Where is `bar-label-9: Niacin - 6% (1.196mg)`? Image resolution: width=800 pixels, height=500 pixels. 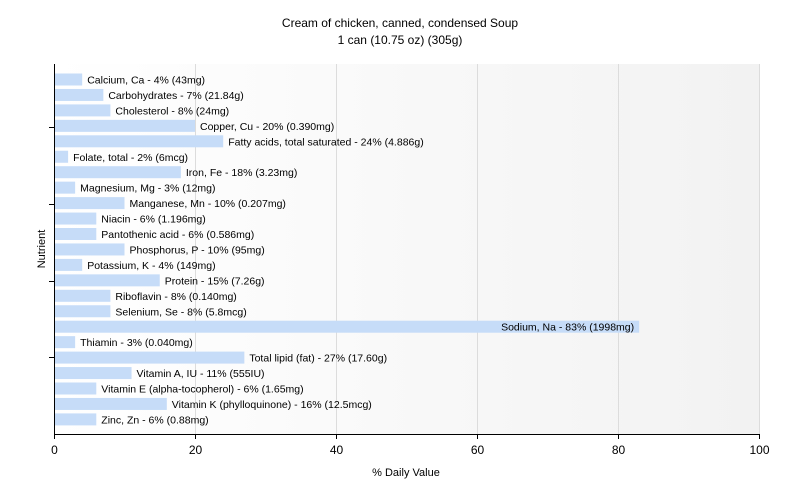
bar-label-9: Niacin - 6% (1.196mg) is located at coordinates (153, 220).